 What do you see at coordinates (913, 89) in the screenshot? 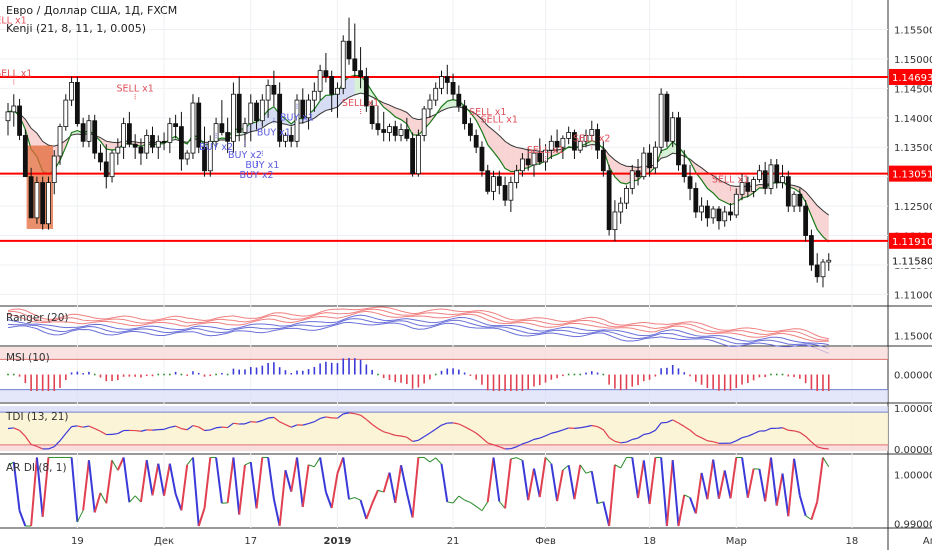
I see `y-tick-label: 1.14500` at bounding box center [913, 89].